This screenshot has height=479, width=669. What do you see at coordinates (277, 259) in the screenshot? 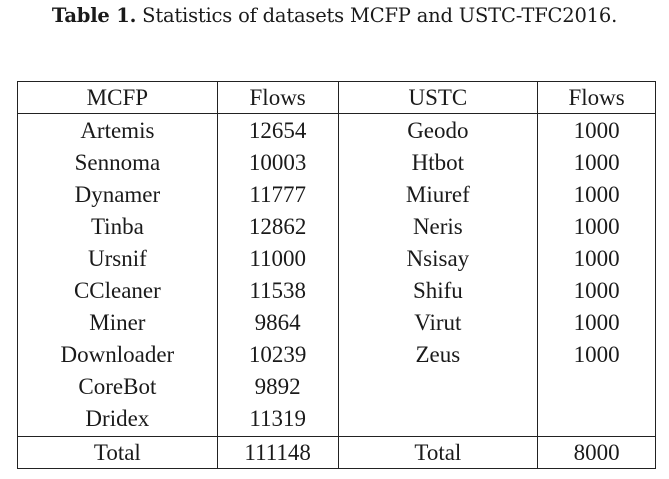
I see `mcfp-flows: 11000` at bounding box center [277, 259].